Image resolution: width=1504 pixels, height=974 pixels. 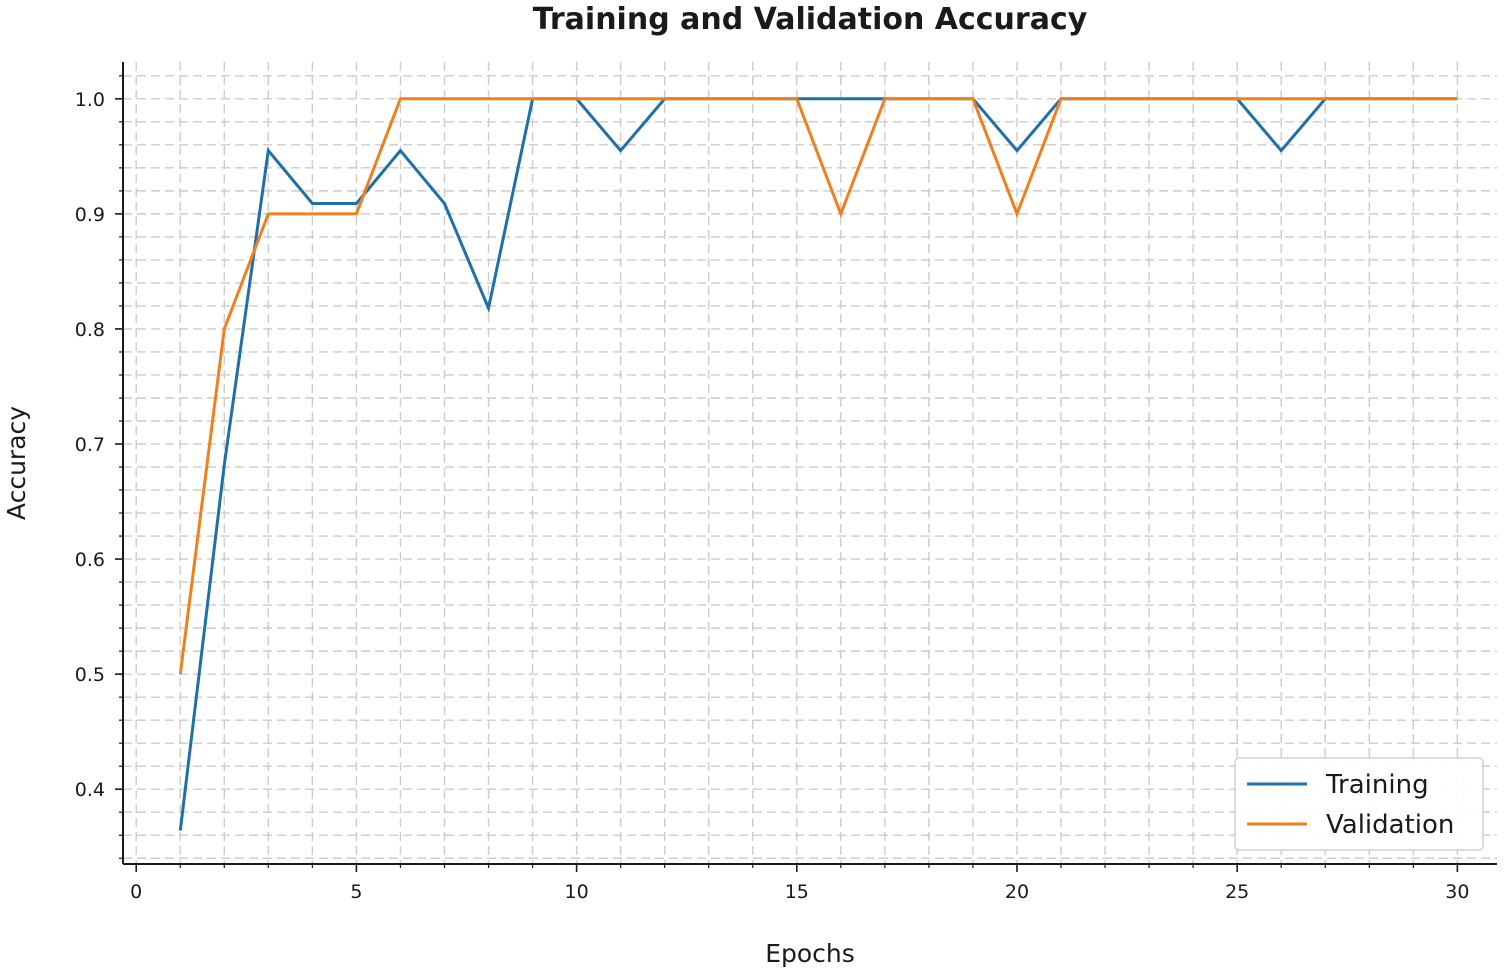 I want to click on y-tick-label: 0.9, so click(x=90, y=215).